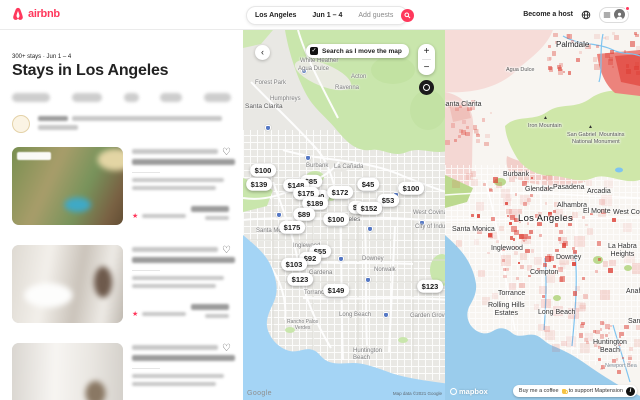  Describe the element at coordinates (304, 214) in the screenshot. I see `map-price-pin: $89` at that location.